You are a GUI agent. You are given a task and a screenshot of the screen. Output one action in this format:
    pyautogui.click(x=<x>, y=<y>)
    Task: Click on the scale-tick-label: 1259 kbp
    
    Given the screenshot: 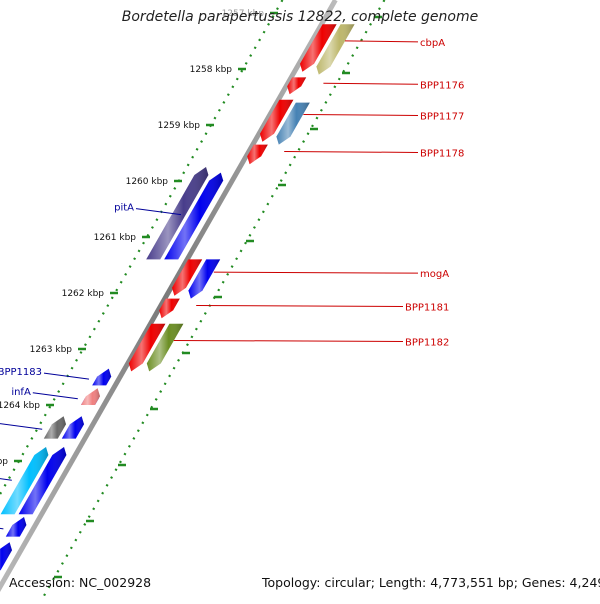 What is the action you would take?
    pyautogui.click(x=179, y=126)
    